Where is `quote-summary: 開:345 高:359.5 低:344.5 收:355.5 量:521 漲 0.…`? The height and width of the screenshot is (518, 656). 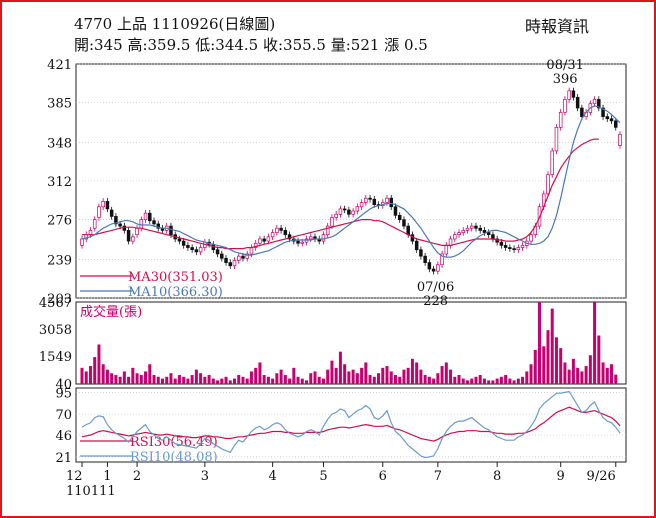
quote-summary: 開:345 高:359.5 低:344.5 收:355.5 量:521 漲 0.… is located at coordinates (251, 45).